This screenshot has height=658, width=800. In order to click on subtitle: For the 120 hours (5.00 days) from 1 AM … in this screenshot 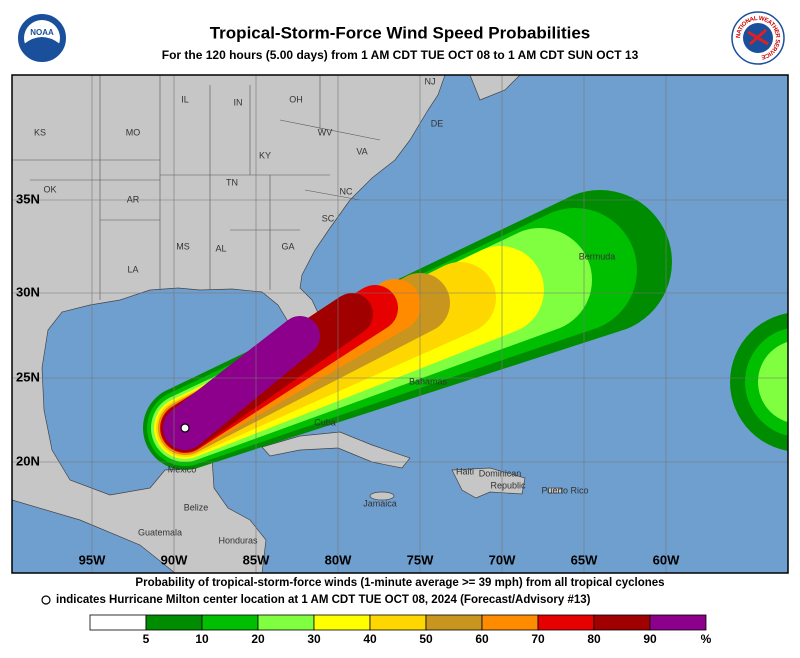, I will do `click(400, 55)`.